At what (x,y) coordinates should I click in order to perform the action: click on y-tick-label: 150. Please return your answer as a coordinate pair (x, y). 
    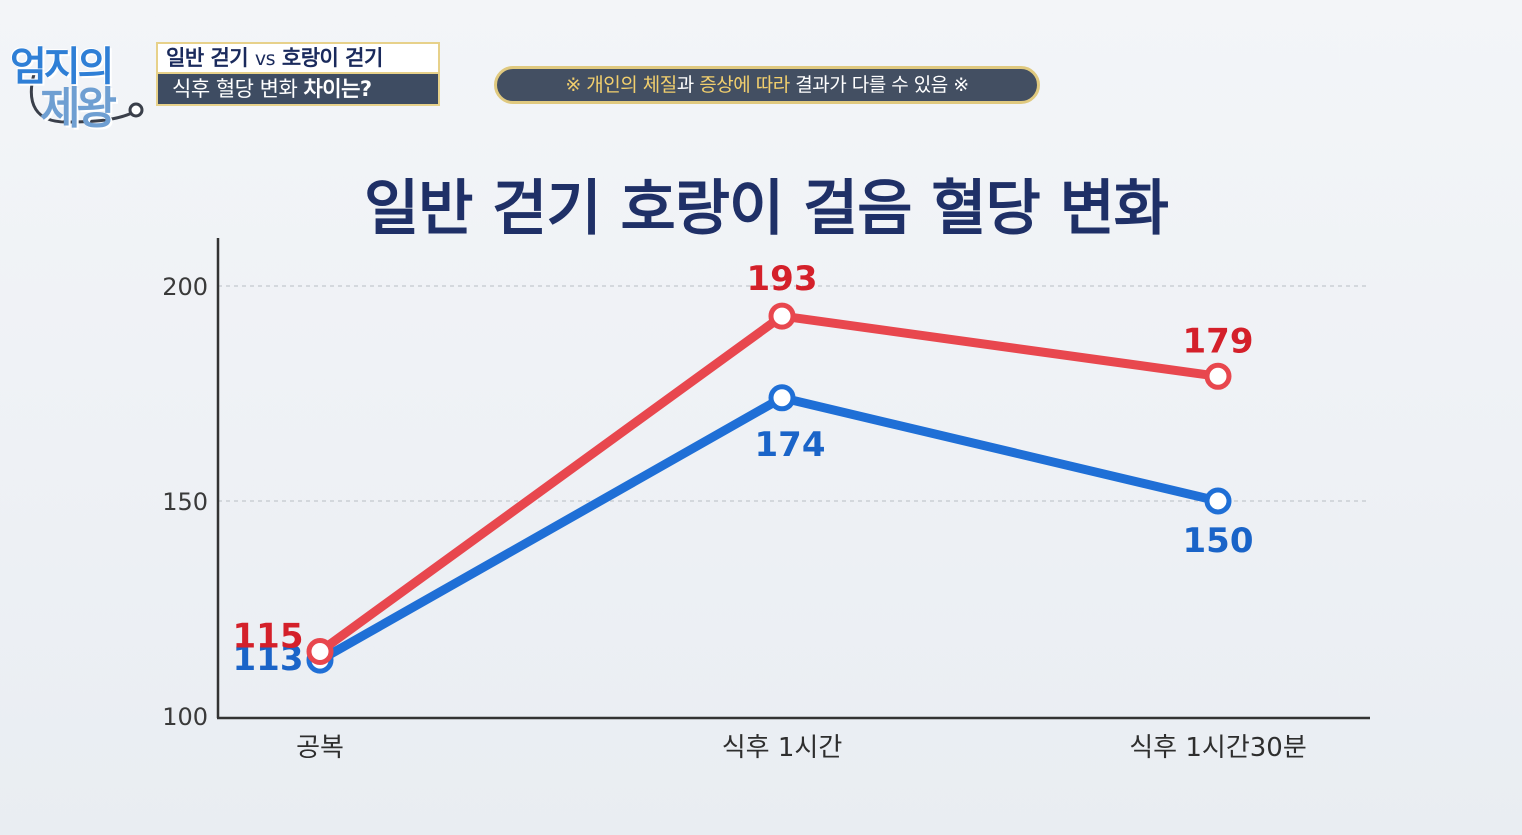
    Looking at the image, I should click on (185, 502).